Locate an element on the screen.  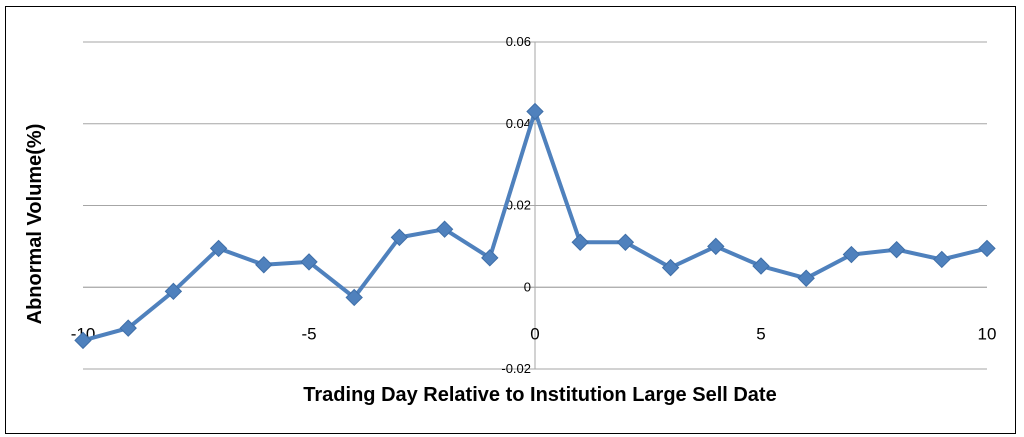
x-tick-label: -5 is located at coordinates (308, 333).